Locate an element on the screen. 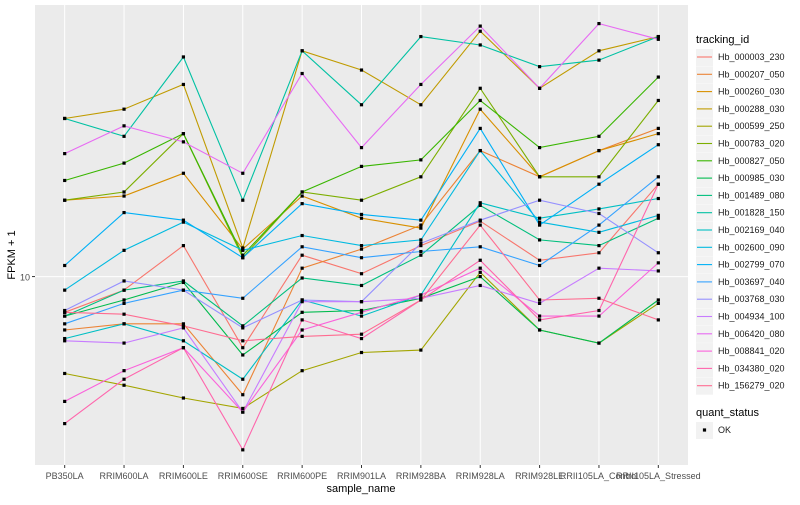 The height and width of the screenshot is (505, 800). legend-label: Hb_034380_020 is located at coordinates (751, 368).